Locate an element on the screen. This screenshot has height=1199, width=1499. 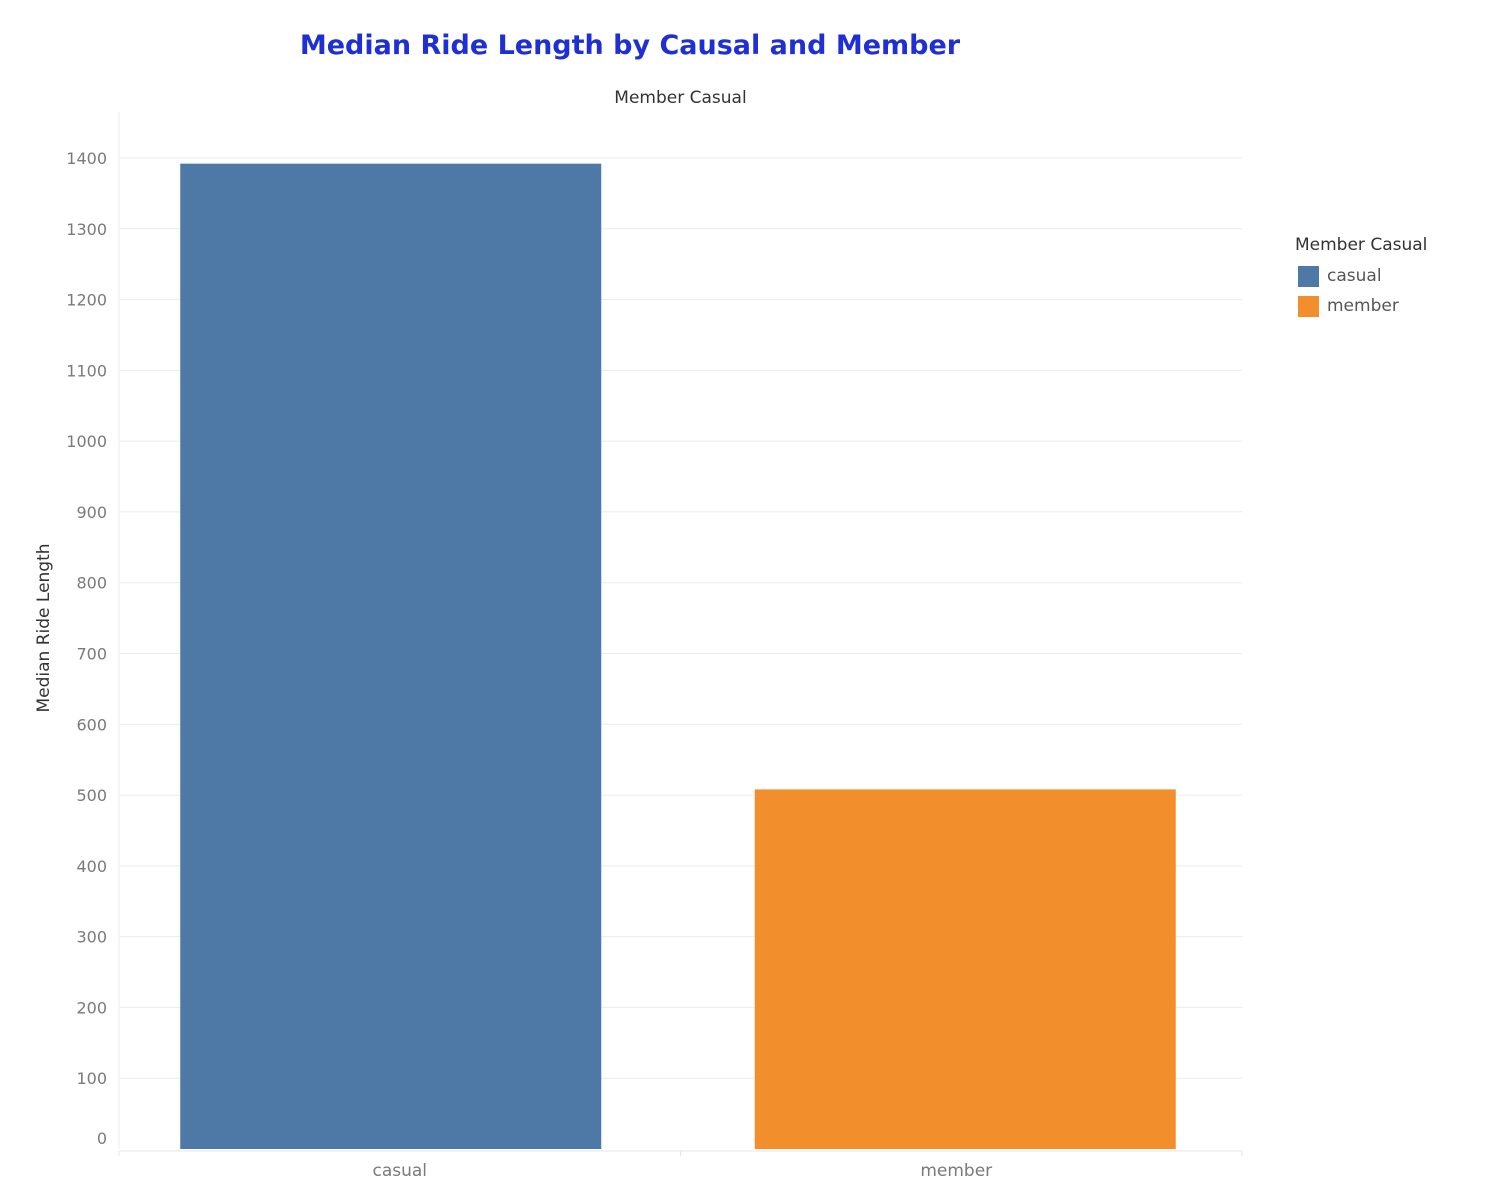
legend-item-member: member is located at coordinates (1361, 306).